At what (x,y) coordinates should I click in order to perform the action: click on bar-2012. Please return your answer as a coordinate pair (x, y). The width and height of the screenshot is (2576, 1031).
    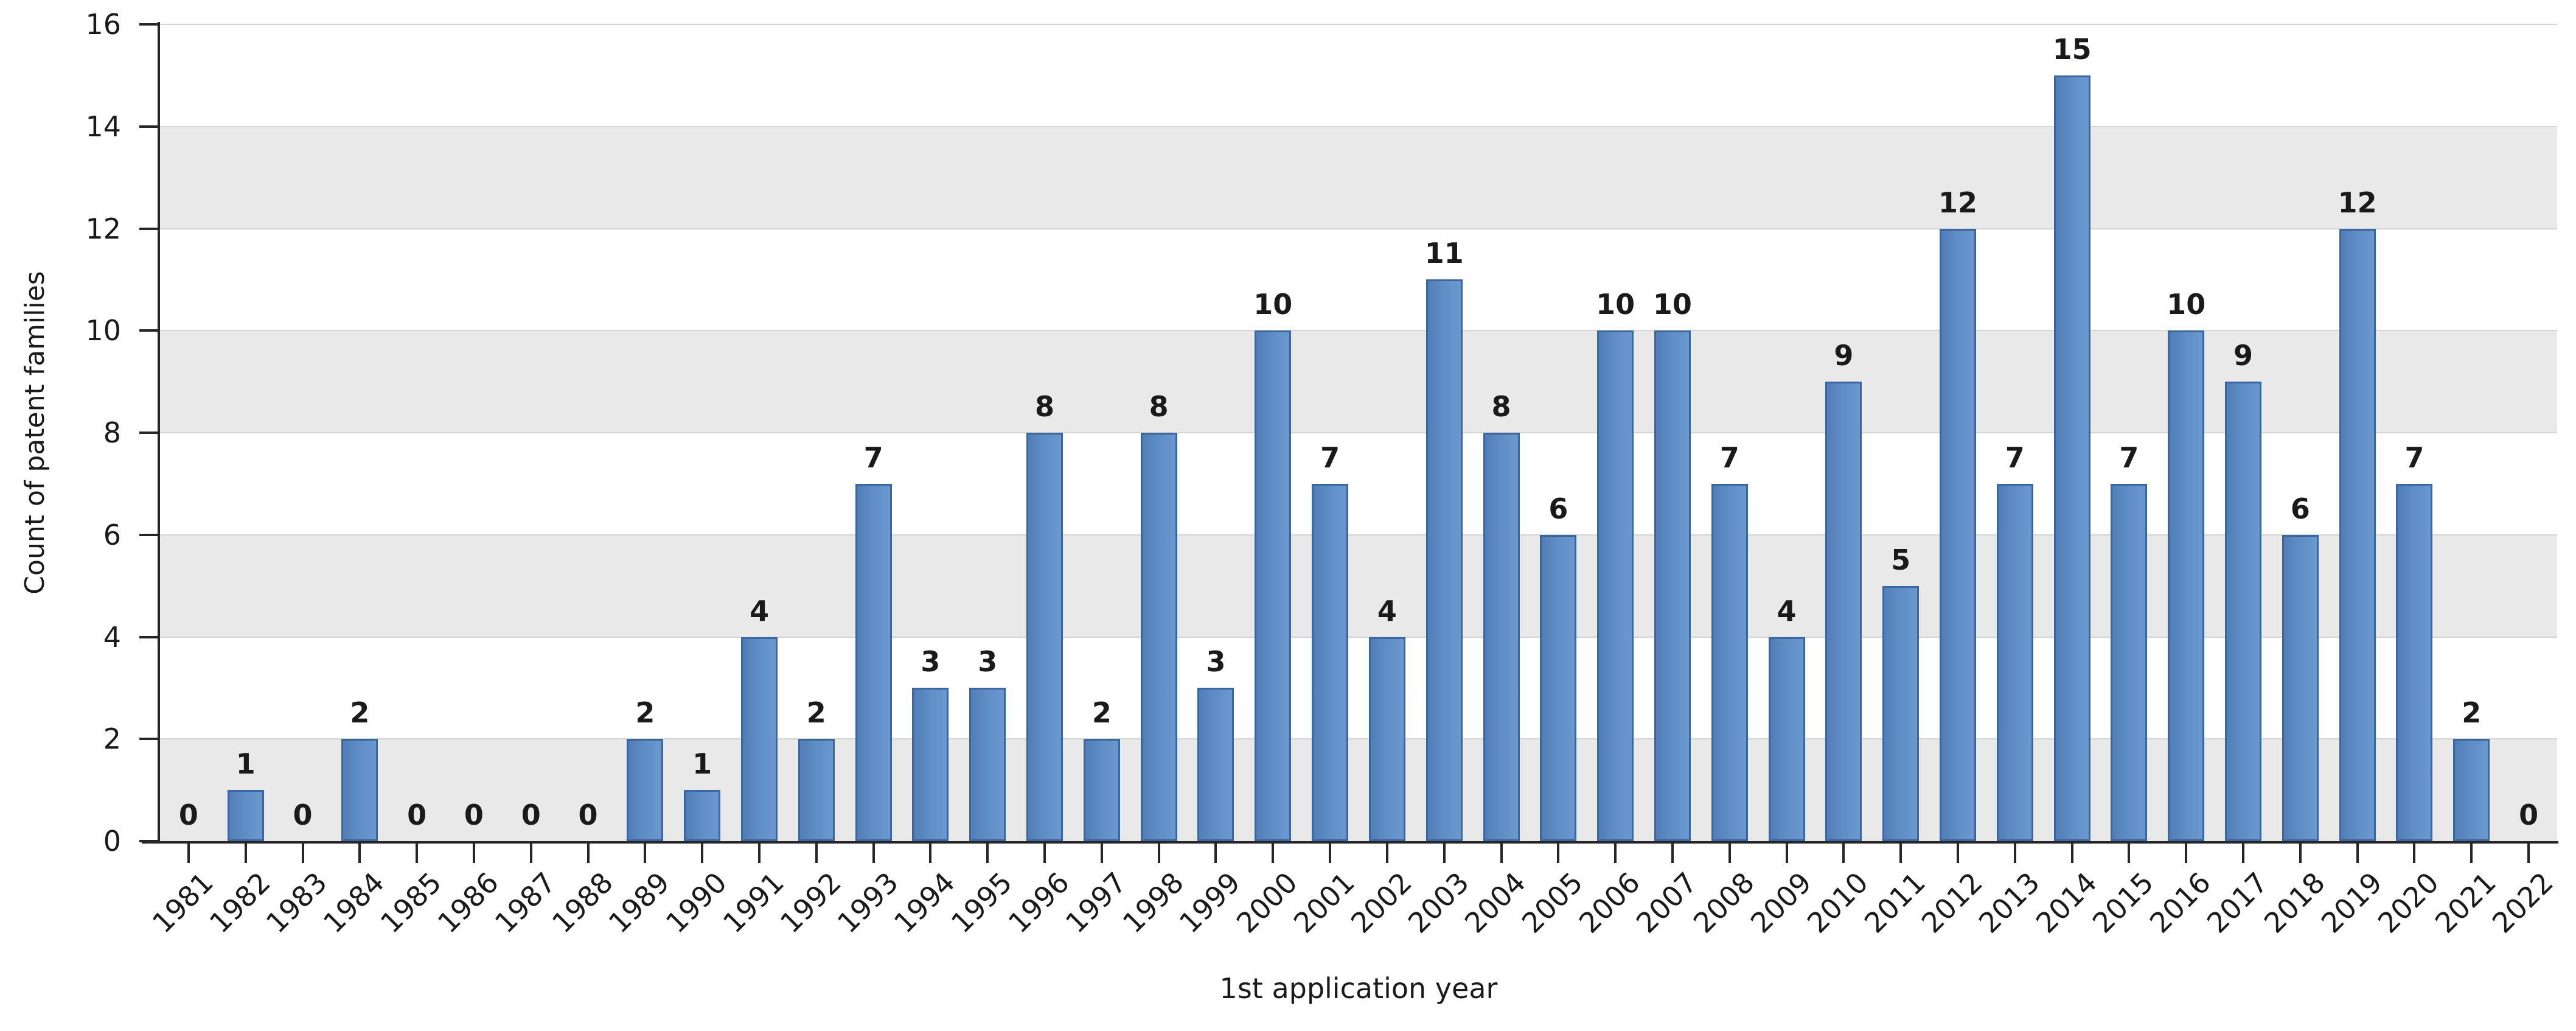
    Looking at the image, I should click on (1958, 534).